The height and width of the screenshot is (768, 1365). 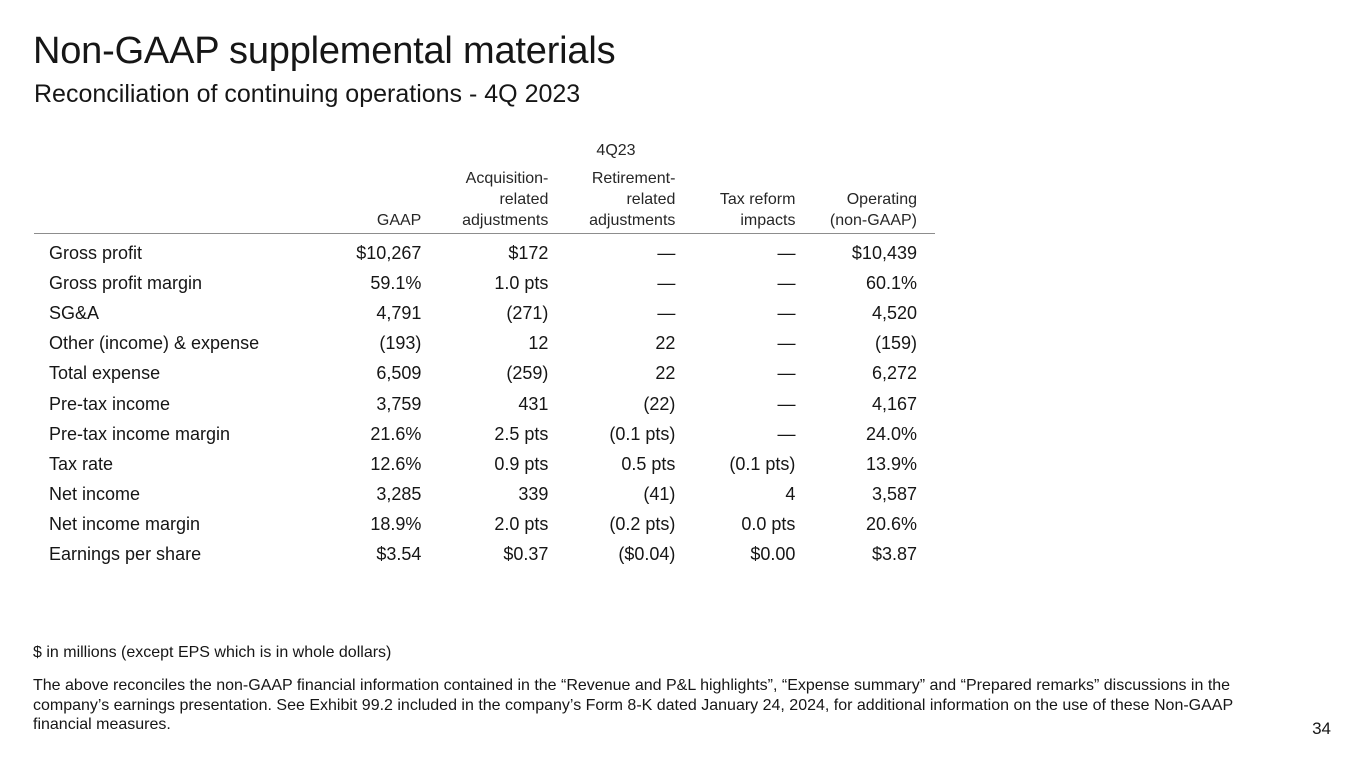 I want to click on table-cell: 60.1%, so click(x=891, y=282).